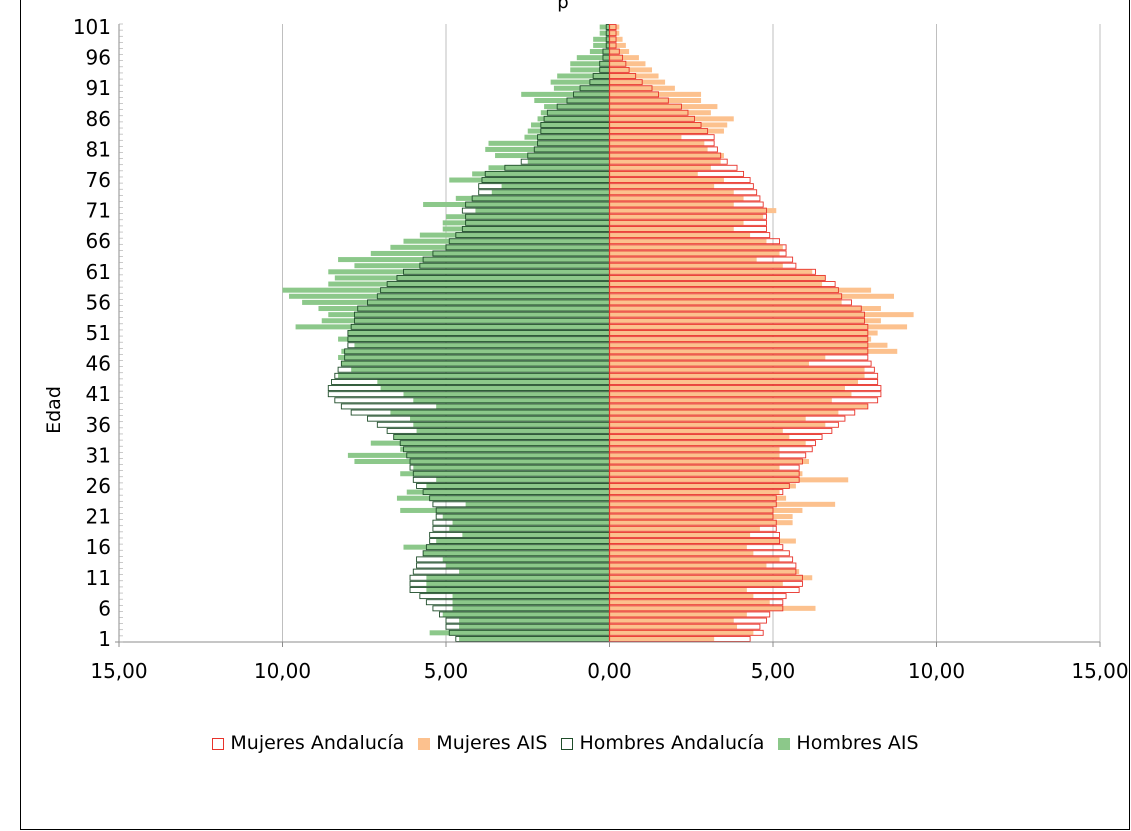  What do you see at coordinates (218, 744) in the screenshot?
I see `legend-swatch-mujeres-andalucia` at bounding box center [218, 744].